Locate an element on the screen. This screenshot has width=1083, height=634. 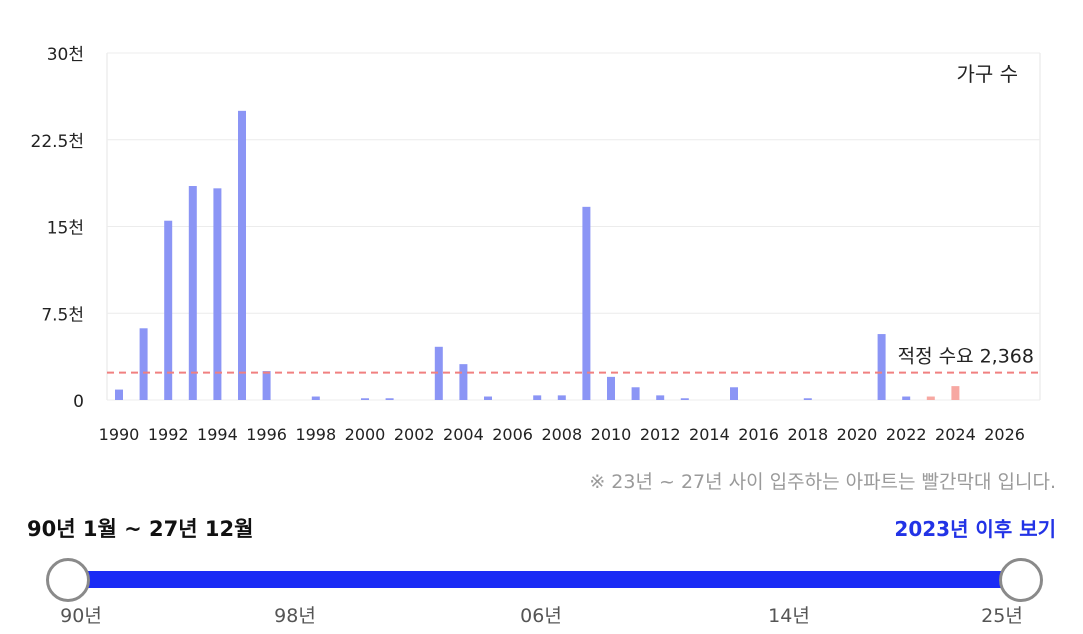
period-range-slider is located at coordinates (544, 579).